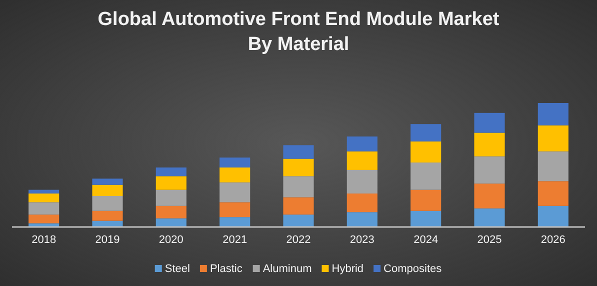 The width and height of the screenshot is (597, 286). Describe the element at coordinates (287, 269) in the screenshot. I see `legend-label: Aluminum` at that location.